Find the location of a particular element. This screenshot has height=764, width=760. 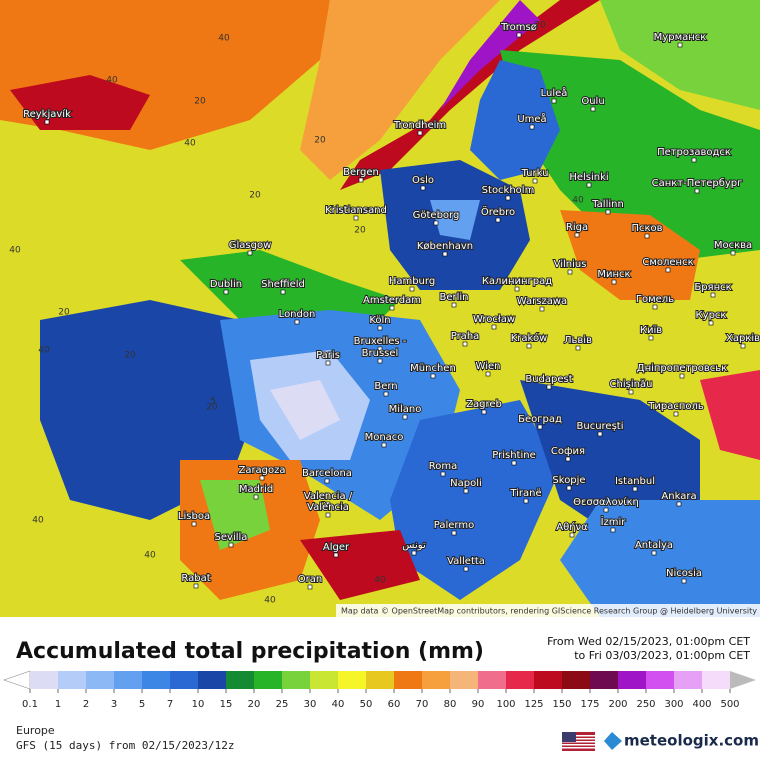

contour-label: 5 is located at coordinates (213, 402).